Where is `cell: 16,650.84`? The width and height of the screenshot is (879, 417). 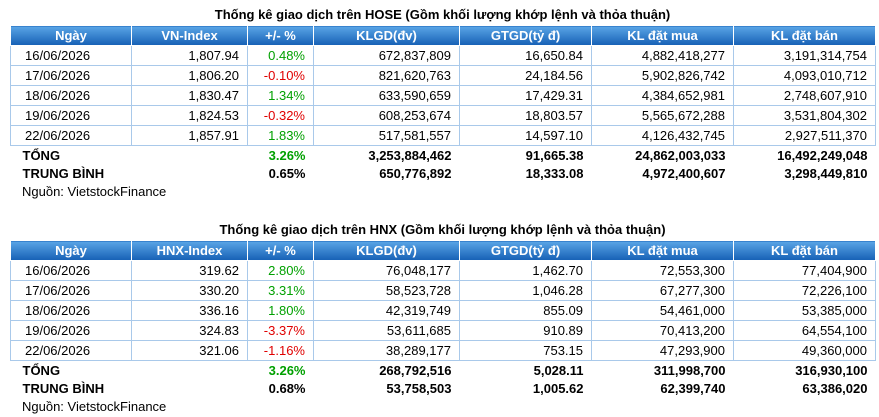 cell: 16,650.84 is located at coordinates (525, 55).